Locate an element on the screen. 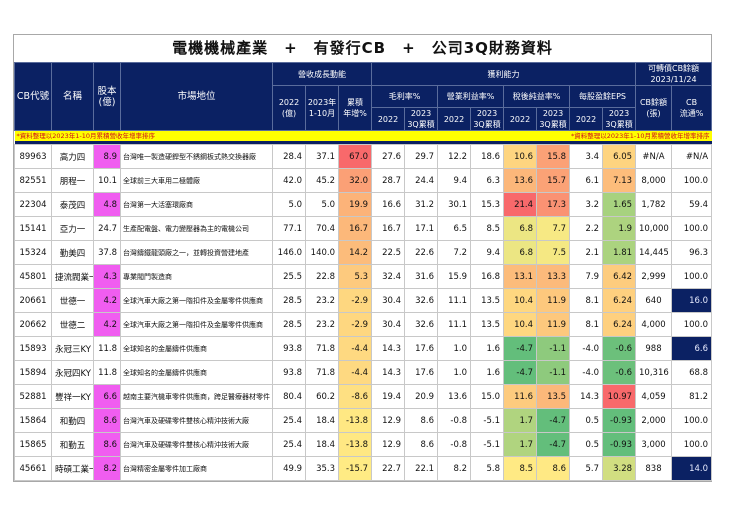  cell-rev-growth: 32.0 is located at coordinates (355, 180).